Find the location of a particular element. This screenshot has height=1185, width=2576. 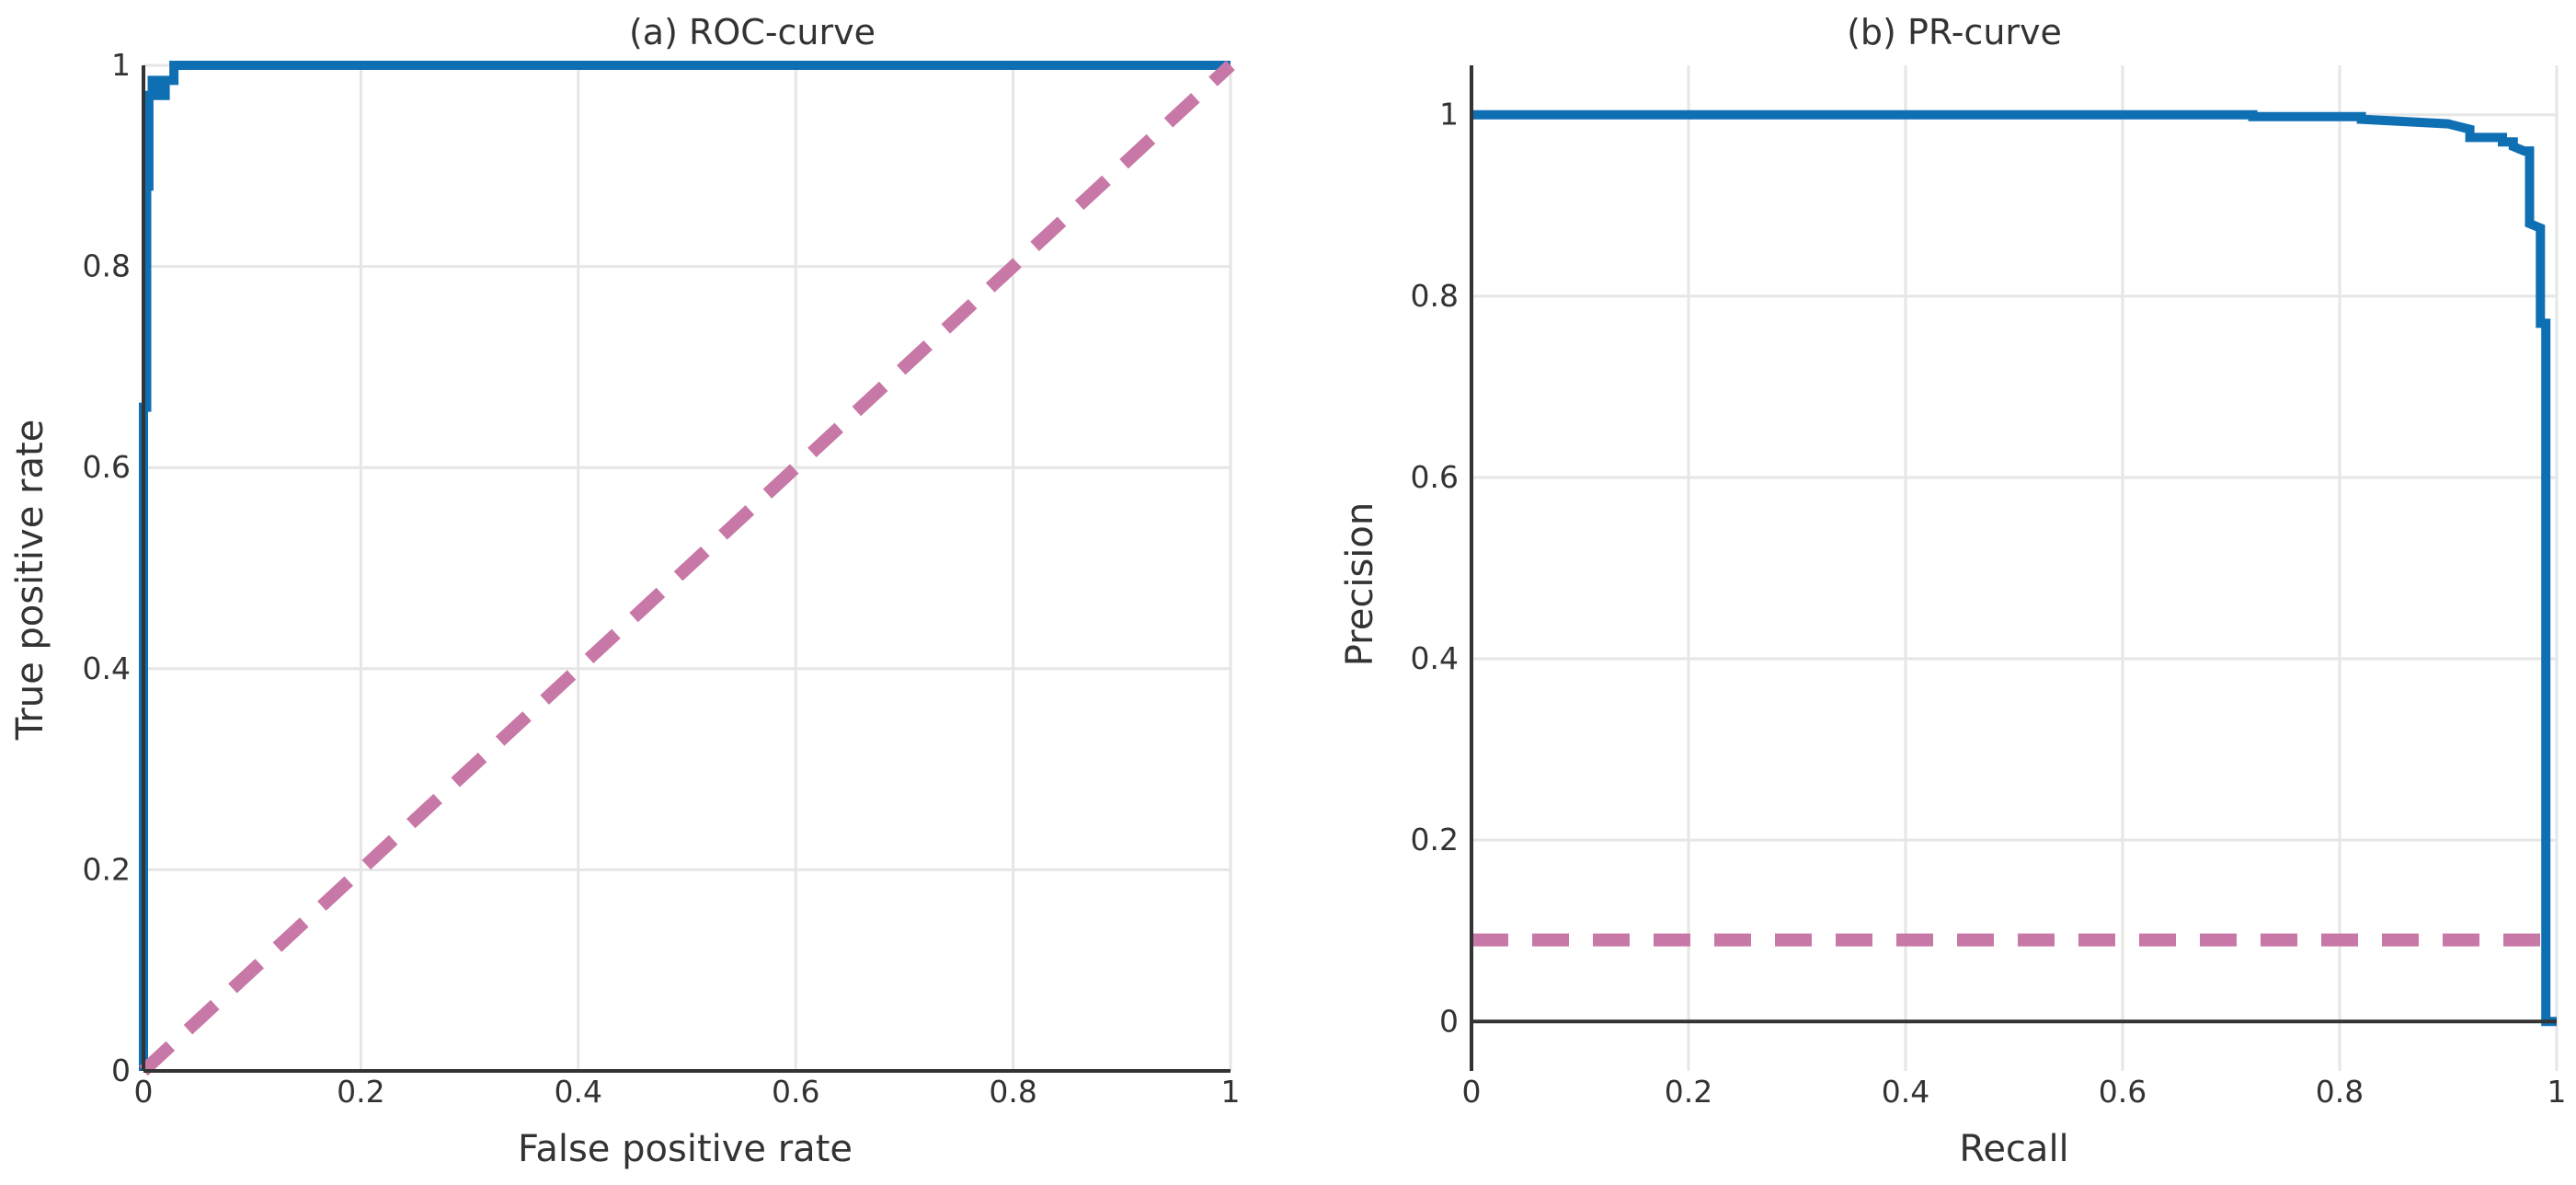

pr-y-axis-label: Precision is located at coordinates (1360, 584).